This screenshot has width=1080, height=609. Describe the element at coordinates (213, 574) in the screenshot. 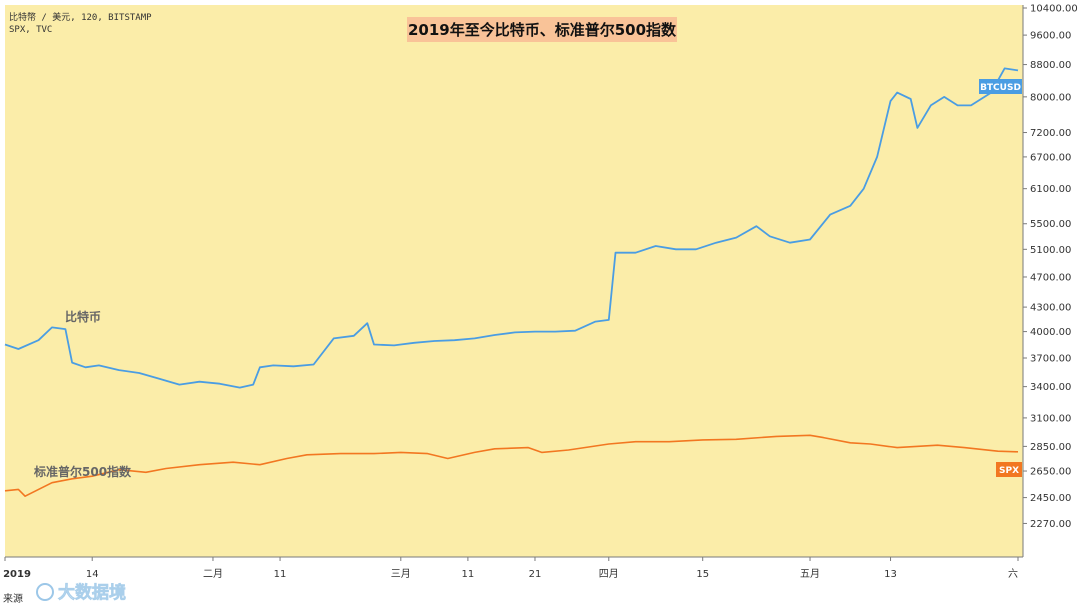

I see `x-tick-label: 二月` at that location.